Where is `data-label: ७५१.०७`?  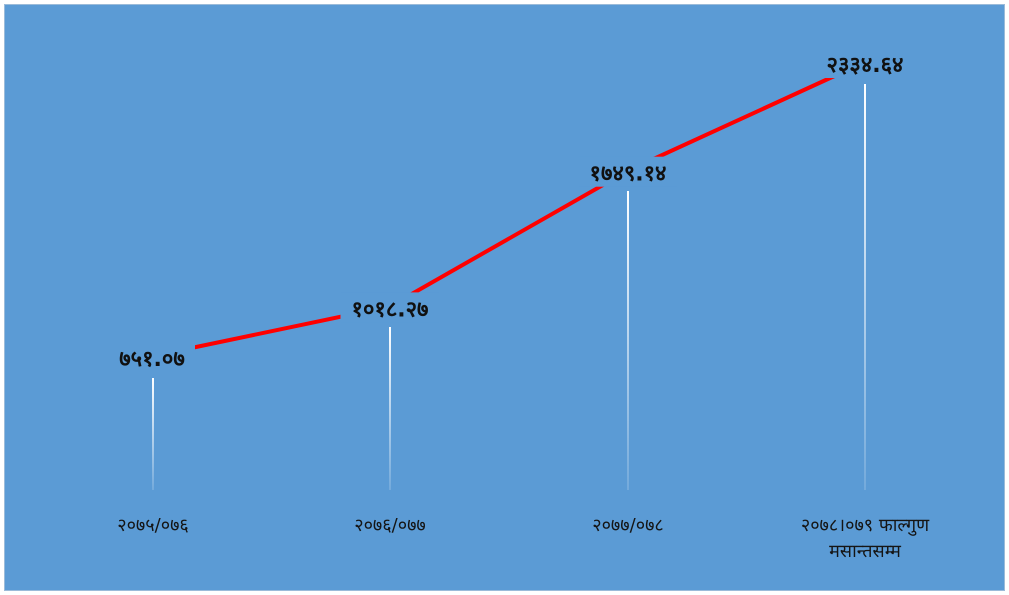
data-label: ७५१.०७ is located at coordinates (152, 359).